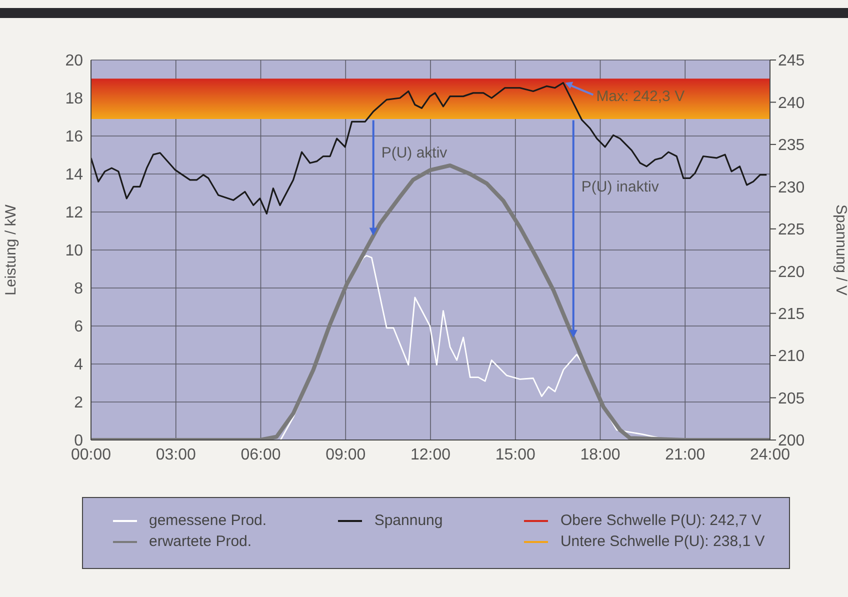 This screenshot has height=597, width=848. Describe the element at coordinates (79, 327) in the screenshot. I see `y-tick-label: 6` at that location.